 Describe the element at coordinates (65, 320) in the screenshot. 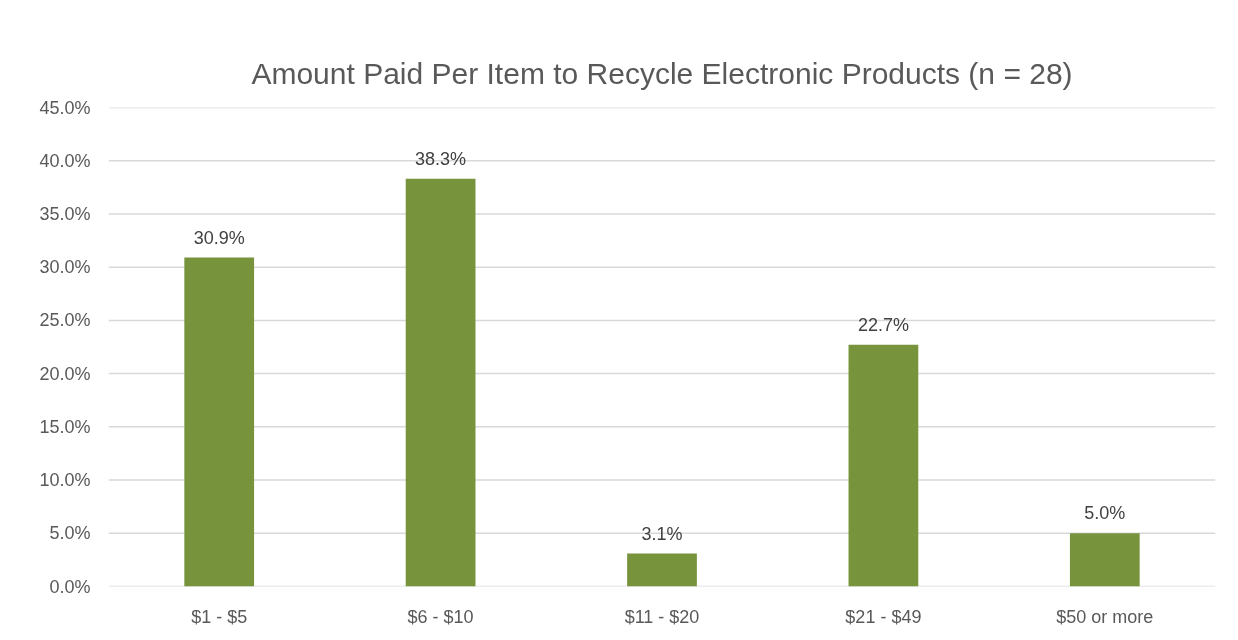

I see `y-tick-label: 25.0%` at that location.